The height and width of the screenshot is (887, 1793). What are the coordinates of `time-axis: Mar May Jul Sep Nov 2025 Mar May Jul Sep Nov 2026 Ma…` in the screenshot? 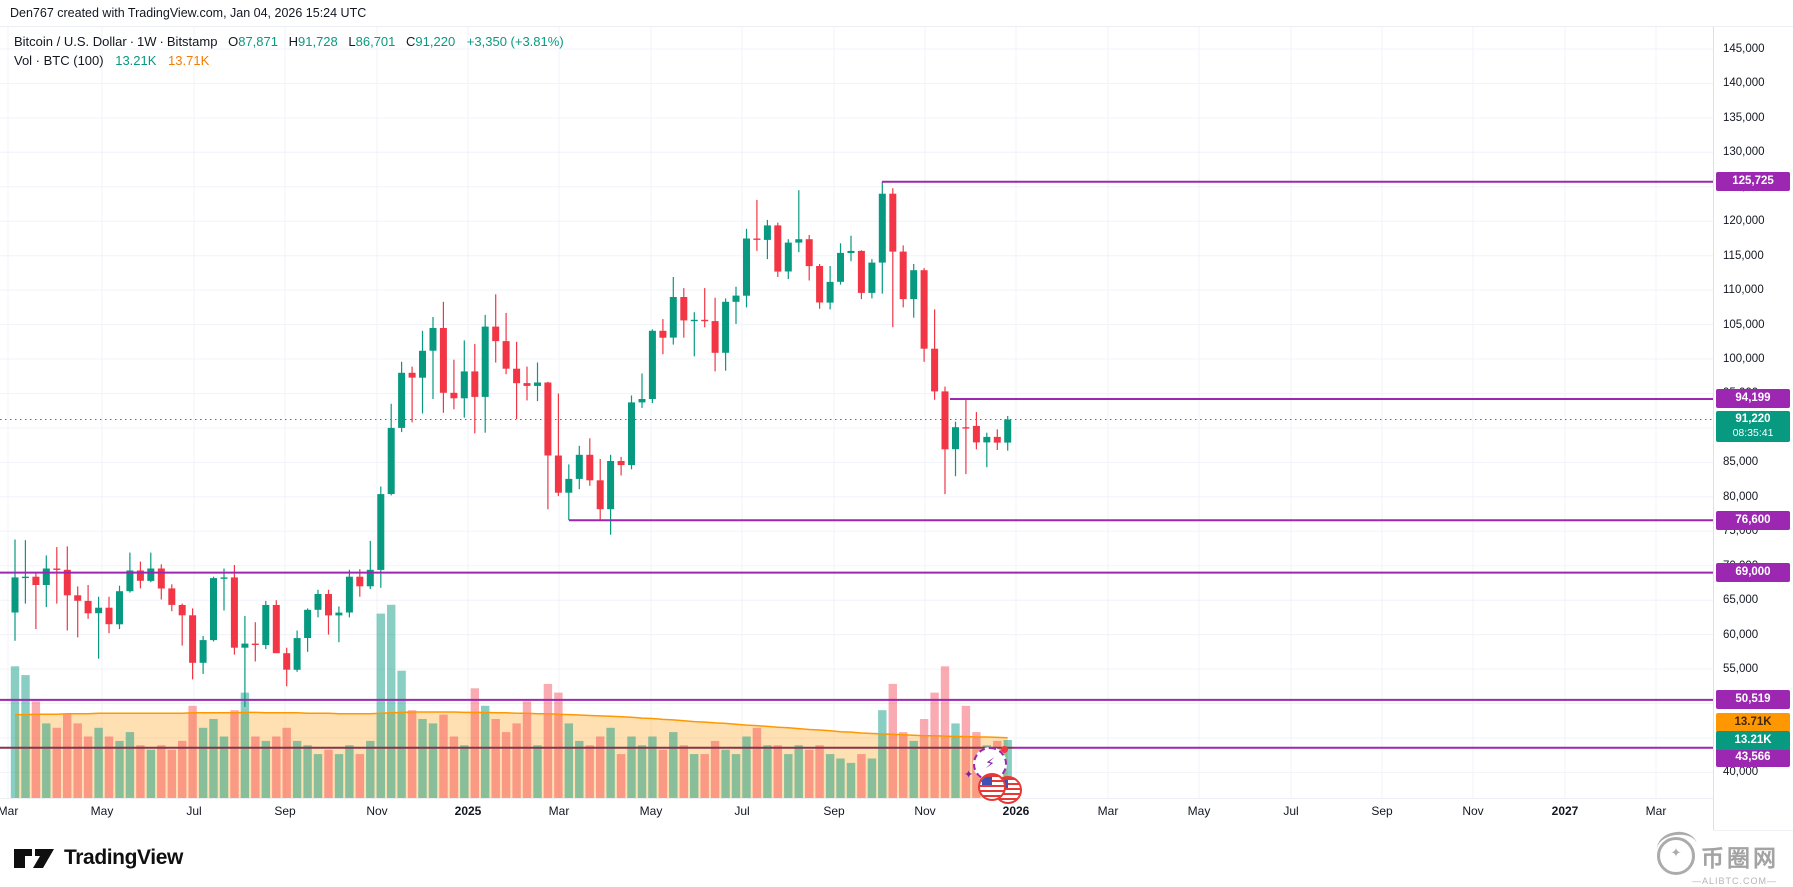 It's located at (879, 814).